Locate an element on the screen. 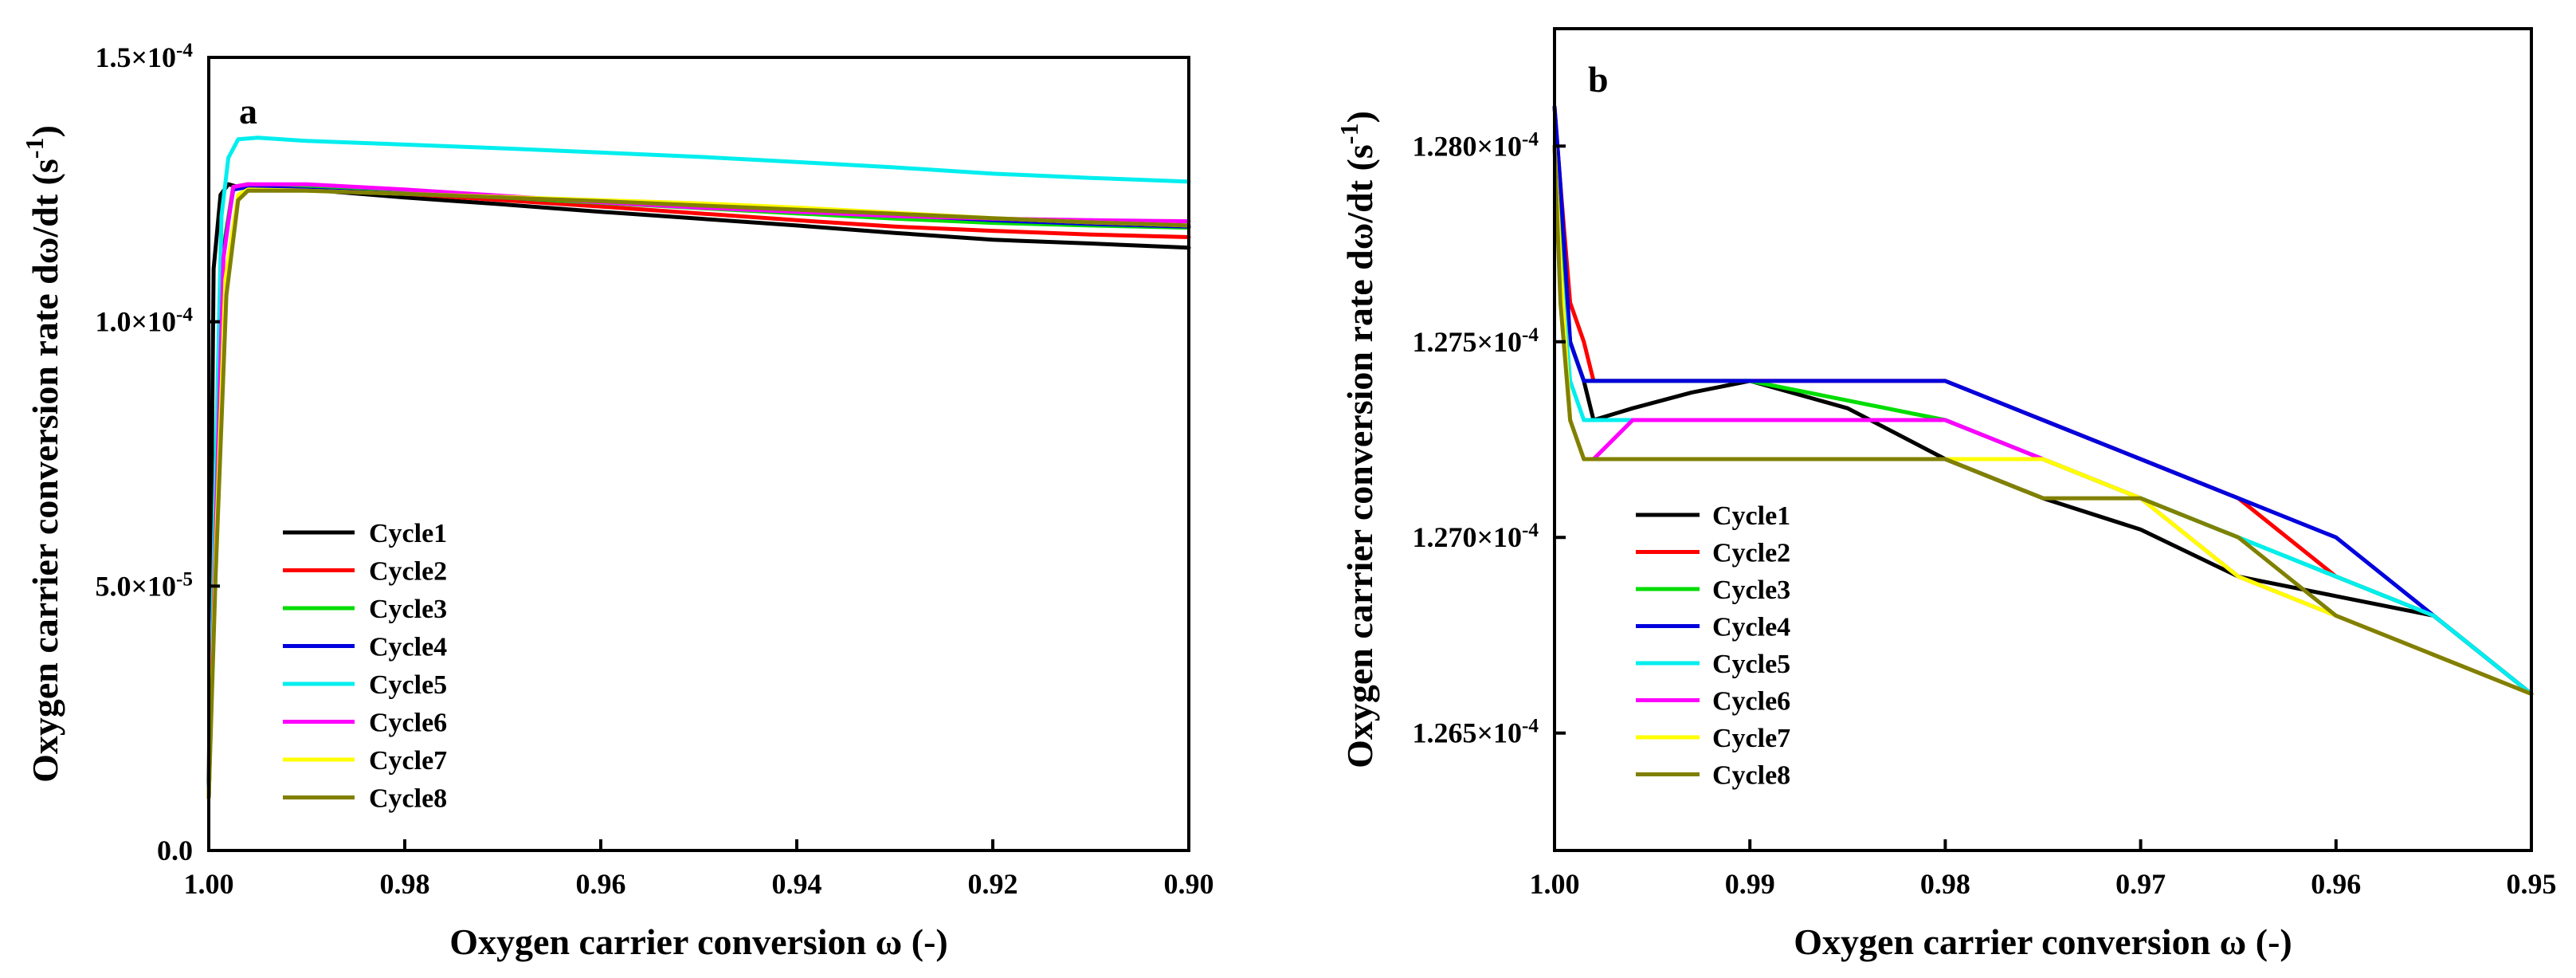  panel-b-y-axis-label-text: Oxygen carrier conversion rate dω/dt (s is located at coordinates (1359, 456).